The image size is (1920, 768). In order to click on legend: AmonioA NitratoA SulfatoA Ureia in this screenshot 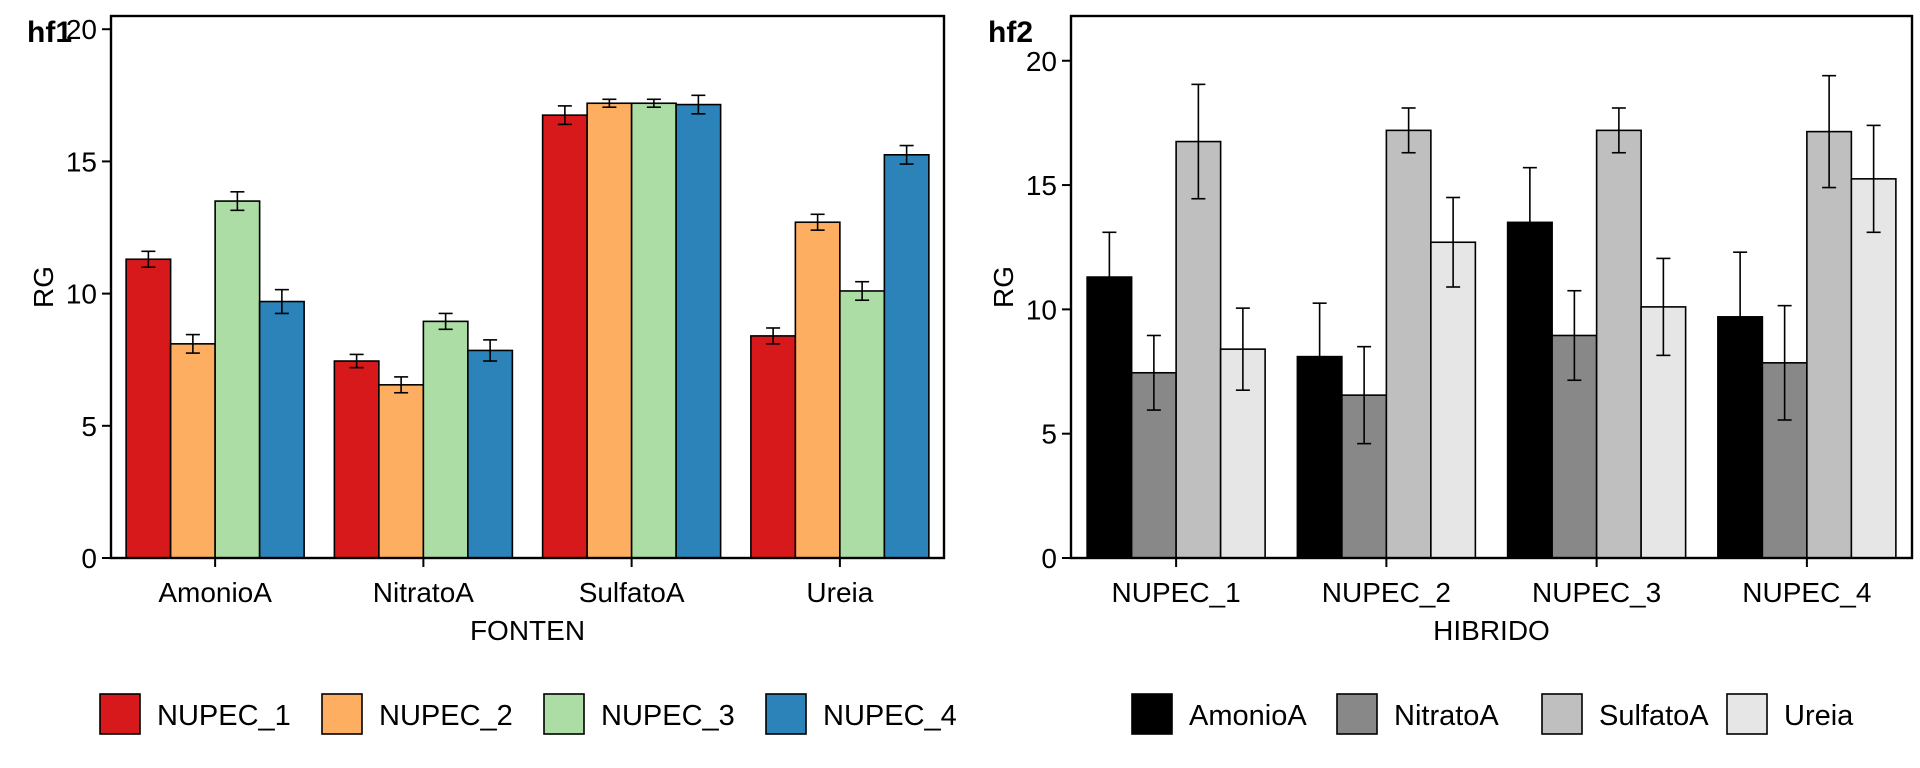, I will do `click(1492, 714)`.